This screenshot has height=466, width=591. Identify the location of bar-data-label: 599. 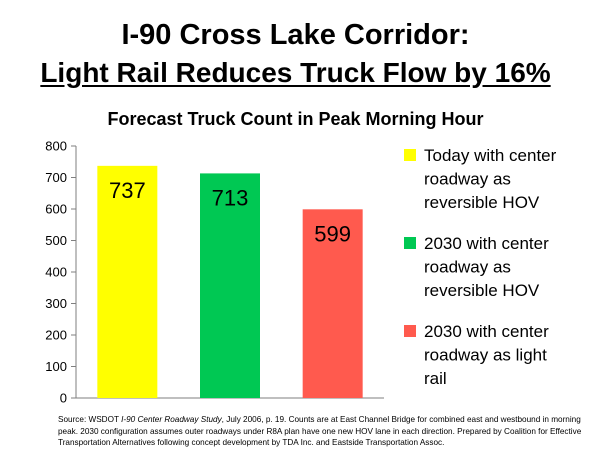
(332, 233).